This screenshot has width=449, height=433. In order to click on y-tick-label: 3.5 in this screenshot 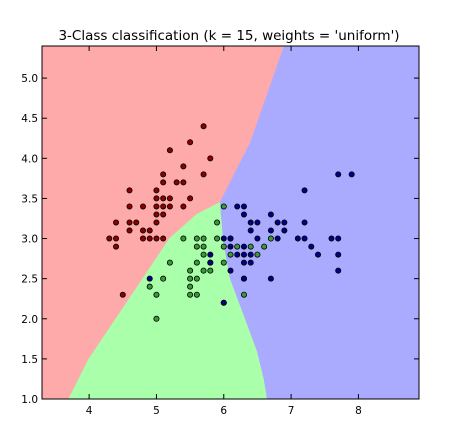, I will do `click(29, 199)`.